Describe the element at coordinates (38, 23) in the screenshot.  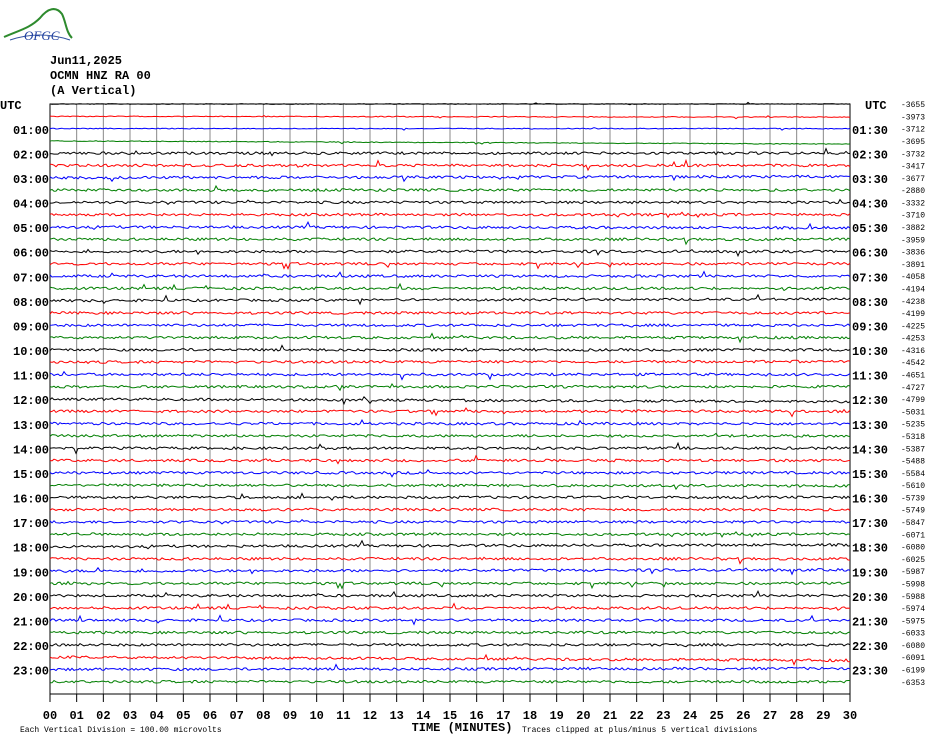
I see `logo-curve` at that location.